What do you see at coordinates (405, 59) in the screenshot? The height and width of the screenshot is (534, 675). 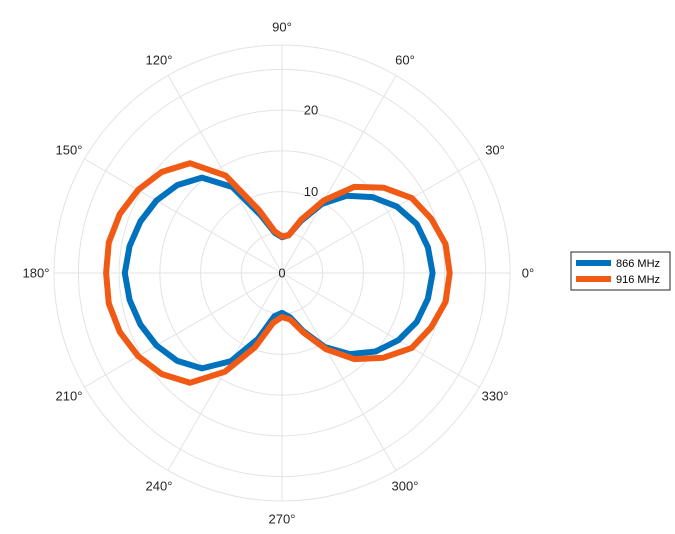 I see `angle-tick-label: 60°` at bounding box center [405, 59].